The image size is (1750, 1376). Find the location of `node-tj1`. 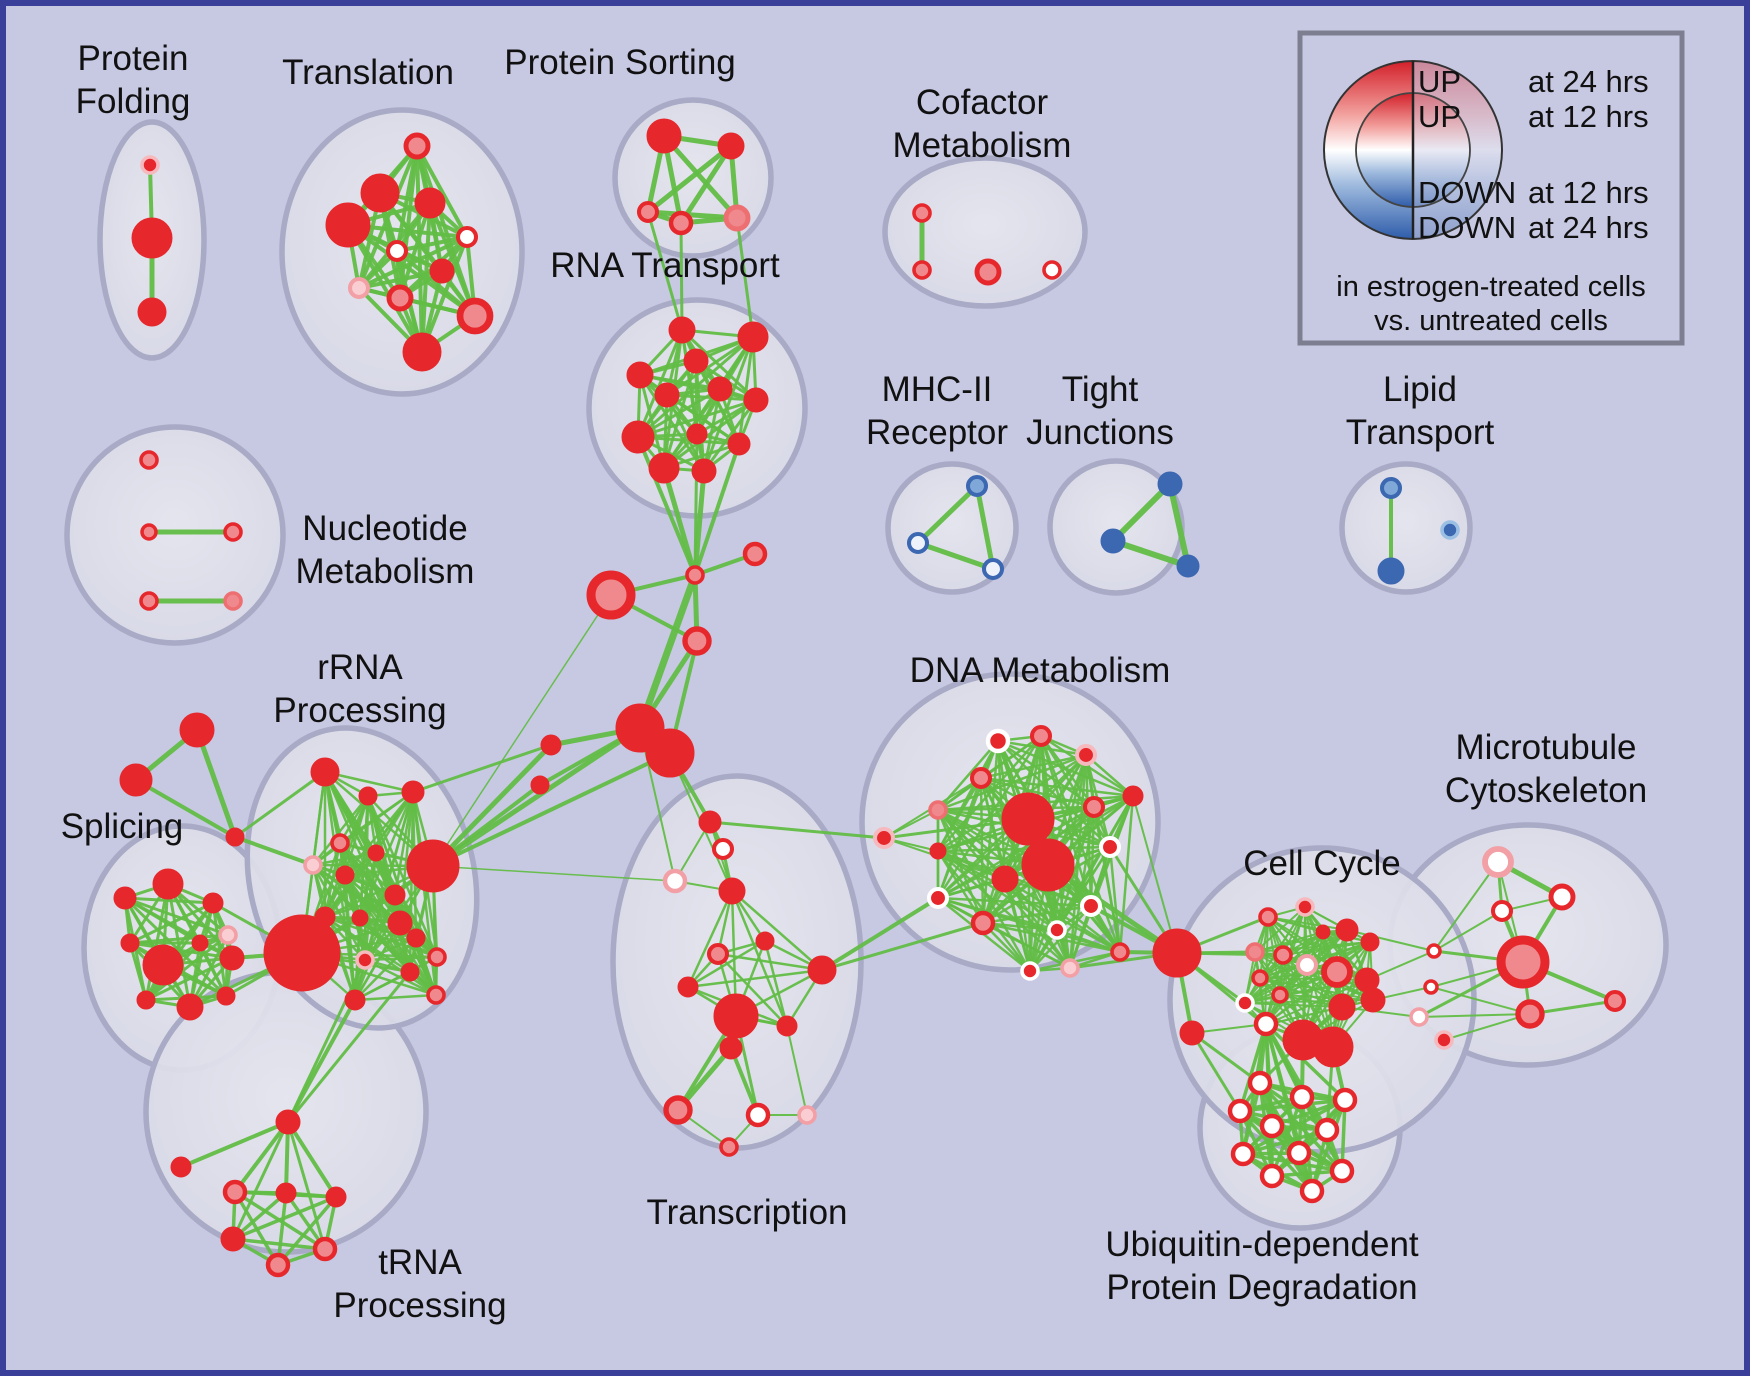

node-tj1 is located at coordinates (1170, 484).